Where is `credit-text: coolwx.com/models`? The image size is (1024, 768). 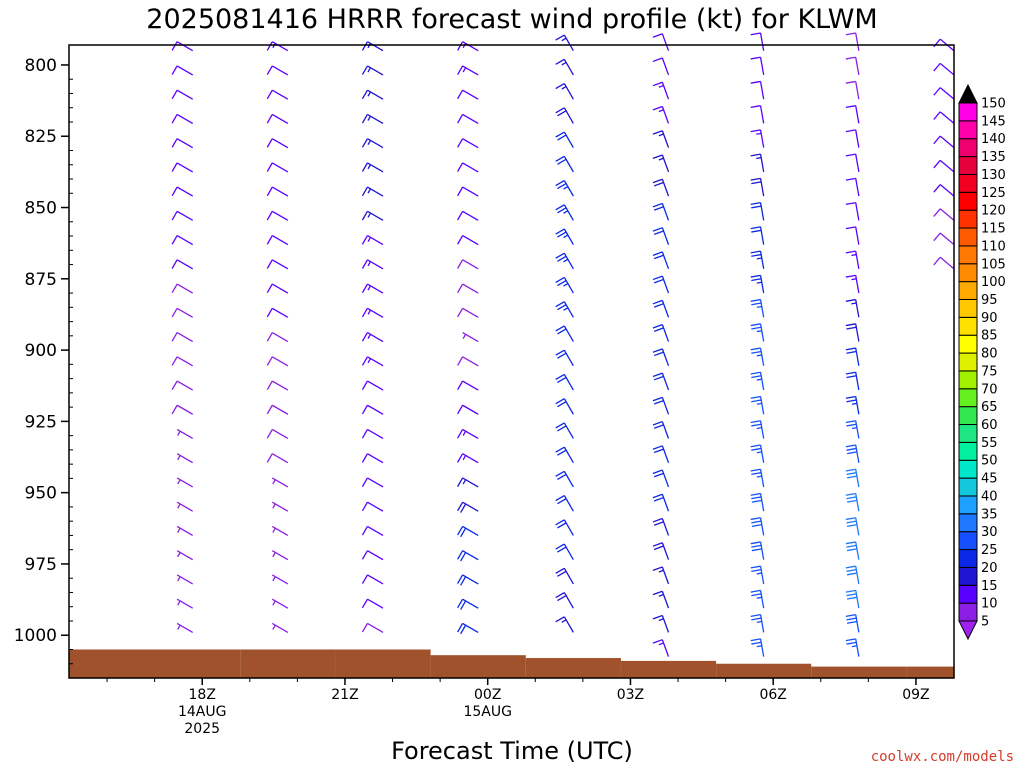
credit-text: coolwx.com/models is located at coordinates (942, 757).